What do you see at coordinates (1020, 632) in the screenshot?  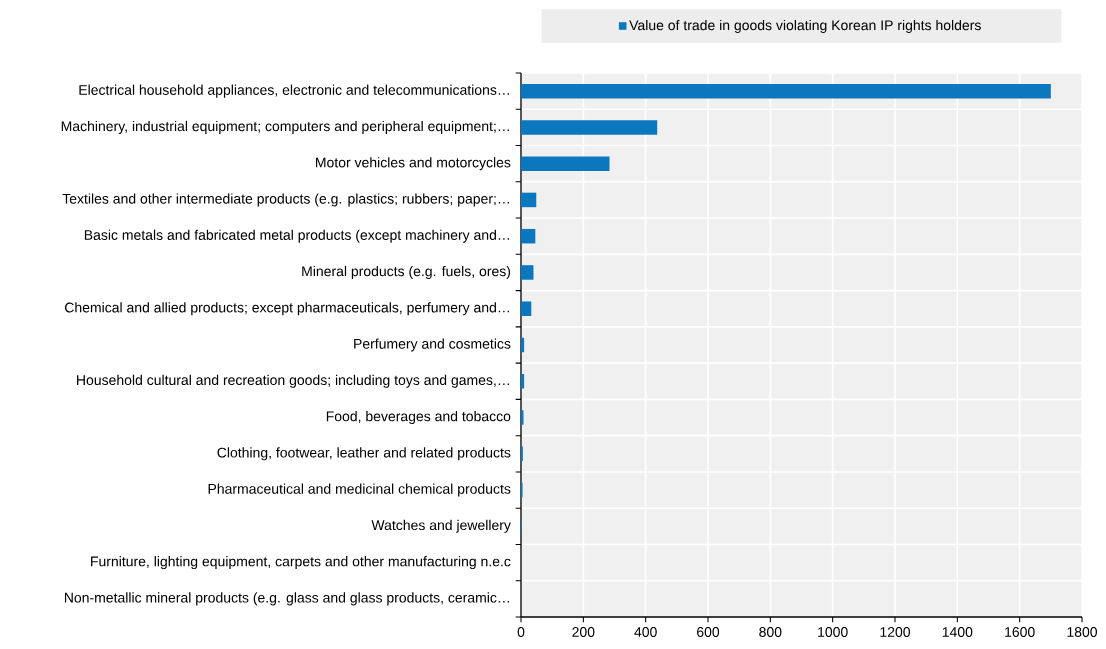 I see `x-tick-label: 1600` at bounding box center [1020, 632].